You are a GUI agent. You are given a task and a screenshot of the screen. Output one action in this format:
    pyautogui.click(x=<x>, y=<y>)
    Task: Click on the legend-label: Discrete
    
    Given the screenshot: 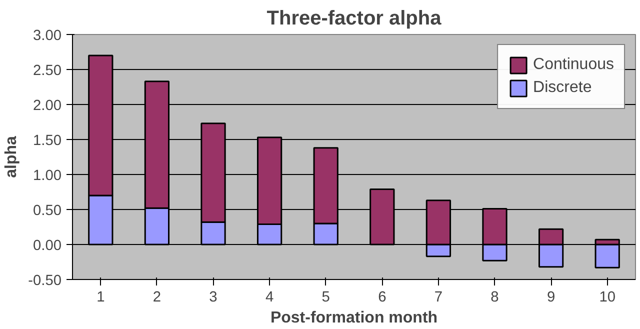 What is the action you would take?
    pyautogui.click(x=562, y=88)
    